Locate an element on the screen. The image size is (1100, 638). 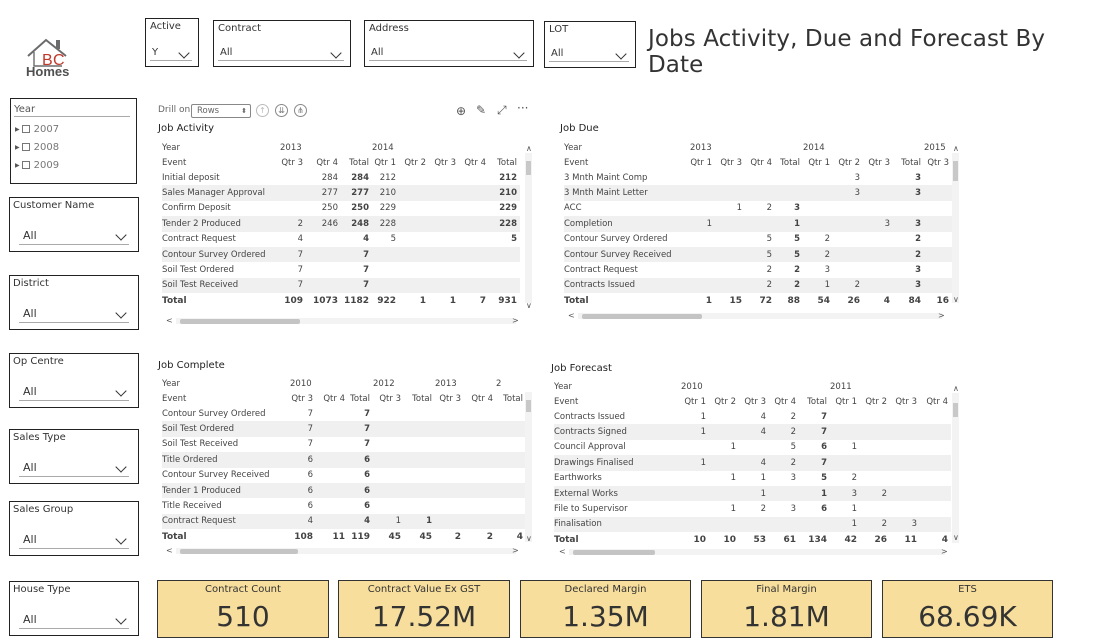
table-row: Tender 2 Produced 2 246 248 228 228 is located at coordinates (341, 224).